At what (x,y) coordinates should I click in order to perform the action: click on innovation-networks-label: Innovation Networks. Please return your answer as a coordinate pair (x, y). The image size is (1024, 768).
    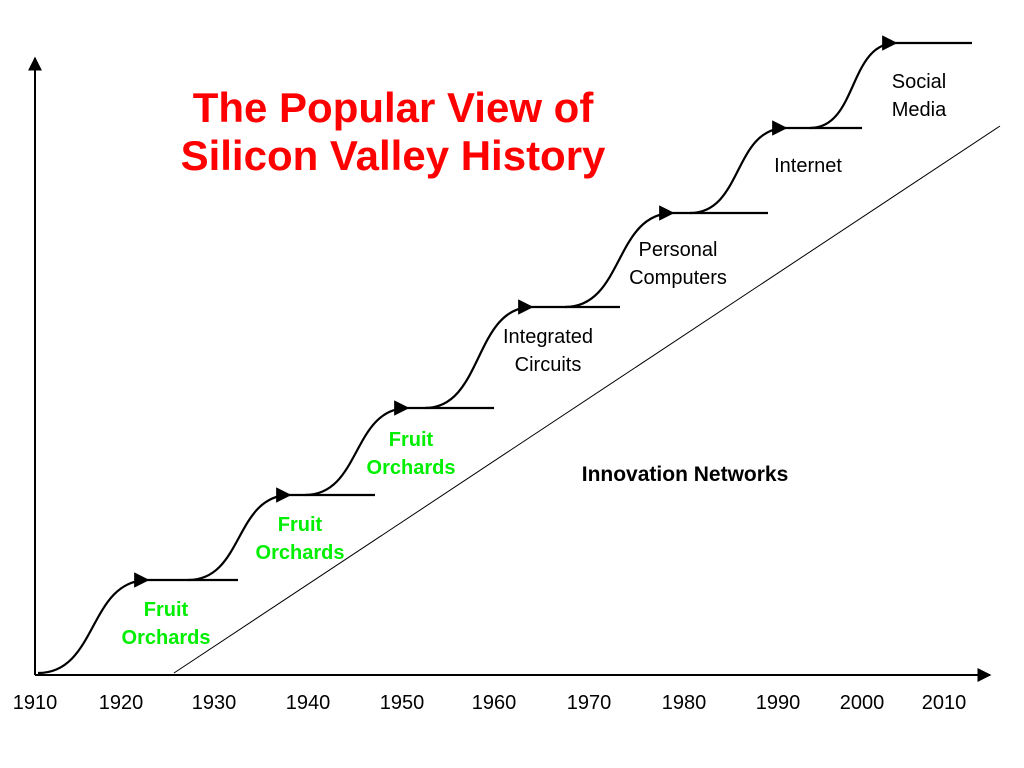
    Looking at the image, I should click on (685, 474).